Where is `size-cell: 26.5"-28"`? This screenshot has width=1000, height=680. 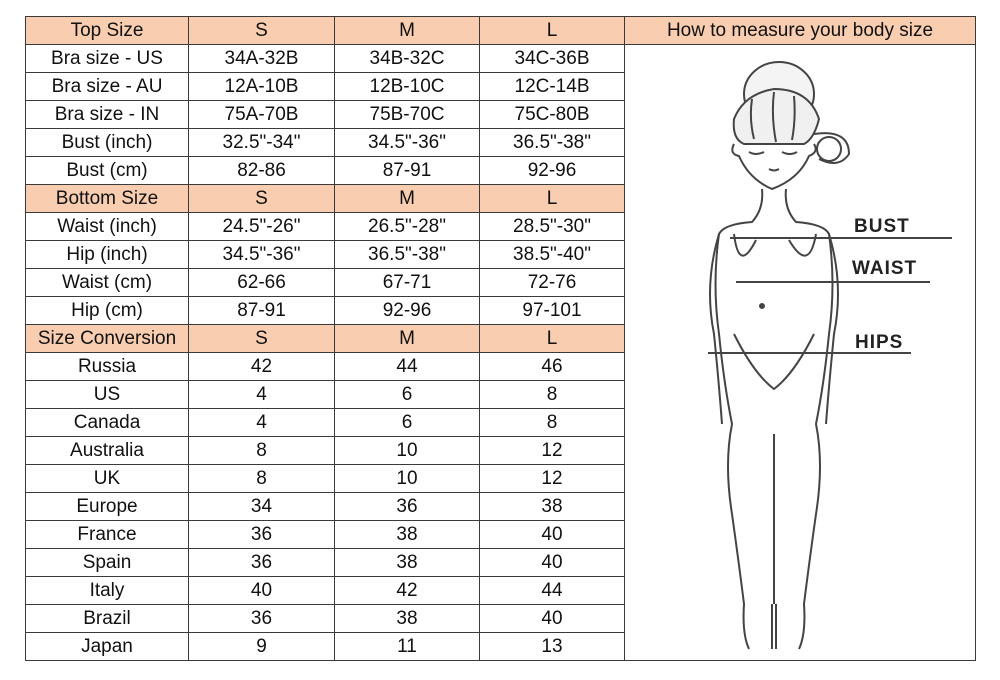
size-cell: 26.5"-28" is located at coordinates (407, 226).